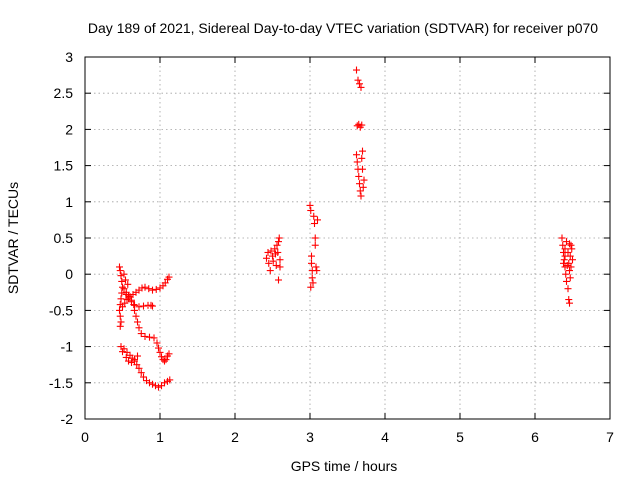 The width and height of the screenshot is (640, 480). Describe the element at coordinates (535, 437) in the screenshot. I see `x-tick-label: 6` at that location.